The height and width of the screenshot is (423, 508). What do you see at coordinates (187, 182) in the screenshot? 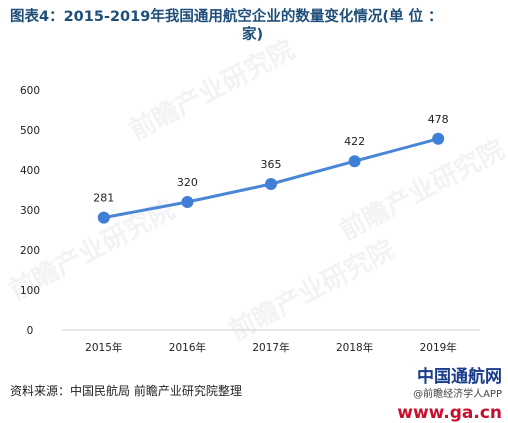
I see `data-label: 320` at bounding box center [187, 182].